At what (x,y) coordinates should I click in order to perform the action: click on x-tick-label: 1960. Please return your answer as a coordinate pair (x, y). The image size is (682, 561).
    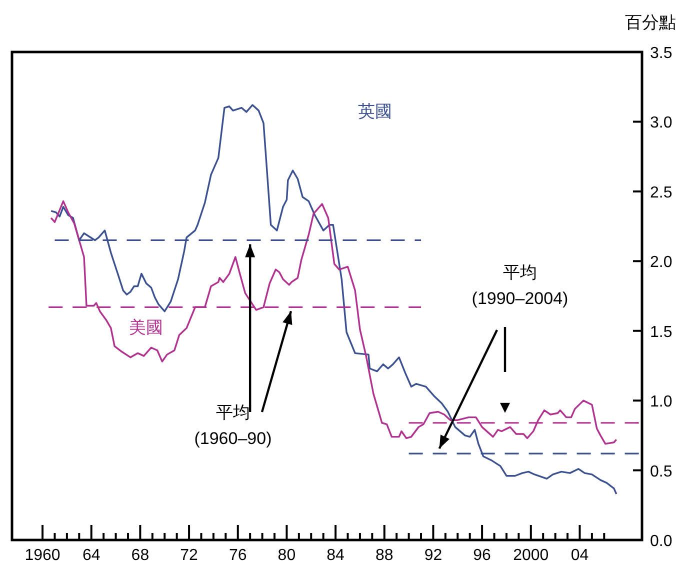
    Looking at the image, I should click on (42, 554).